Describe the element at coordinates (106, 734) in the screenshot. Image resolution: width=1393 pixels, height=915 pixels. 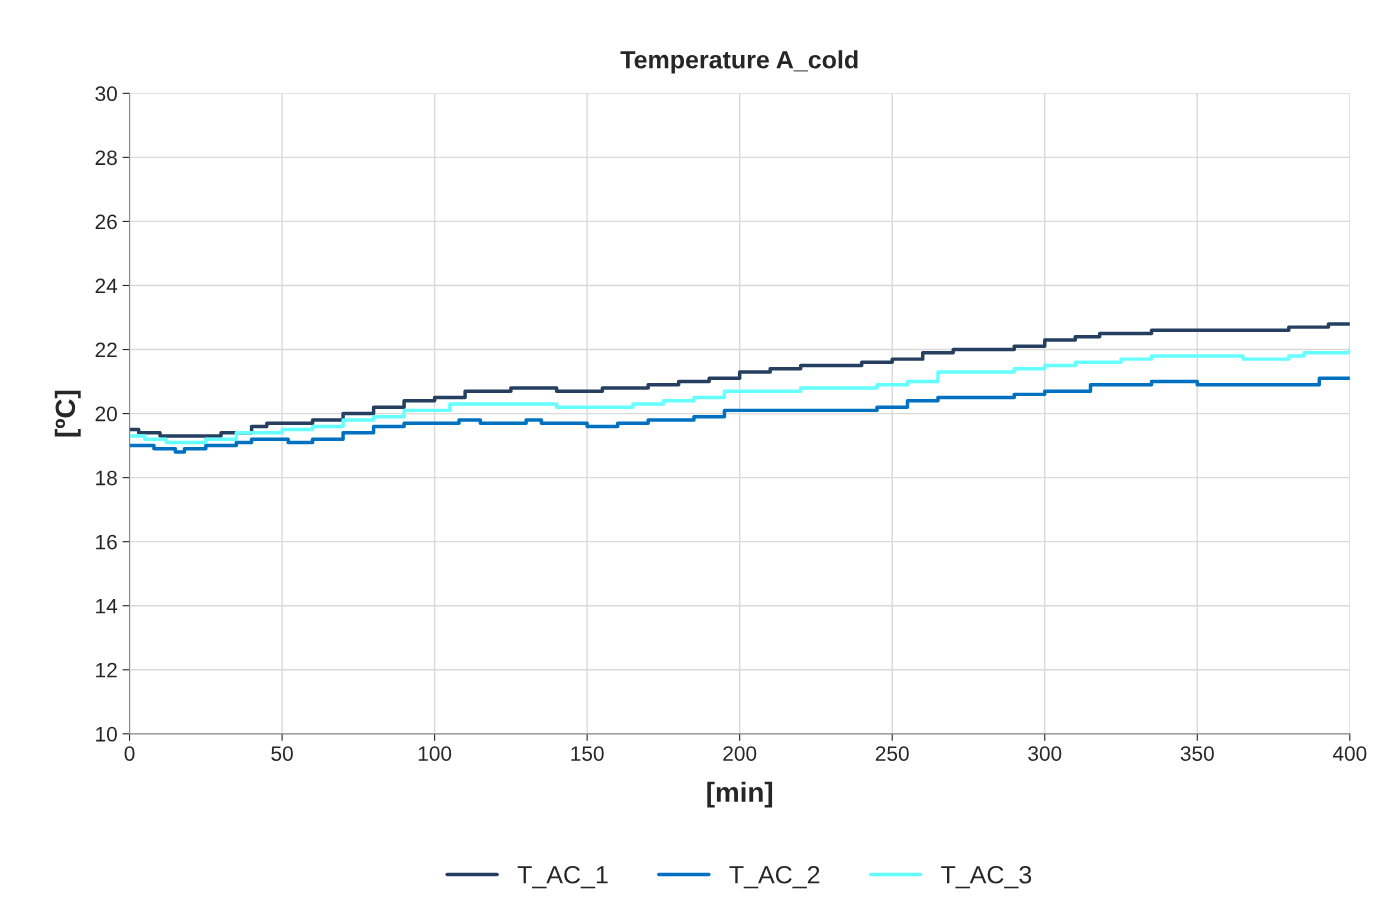
I see `y-tick-label: 10` at that location.